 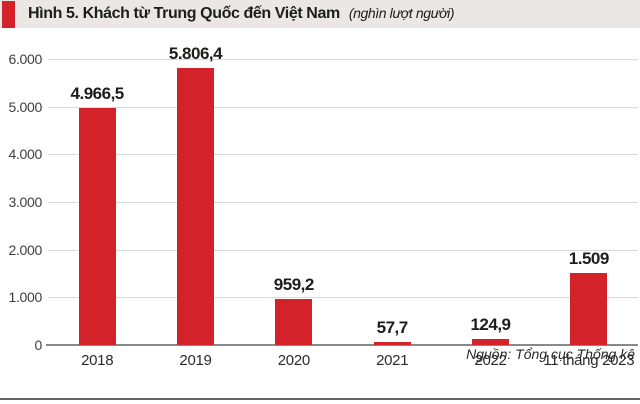 I want to click on x-axis-line, so click(x=342, y=345).